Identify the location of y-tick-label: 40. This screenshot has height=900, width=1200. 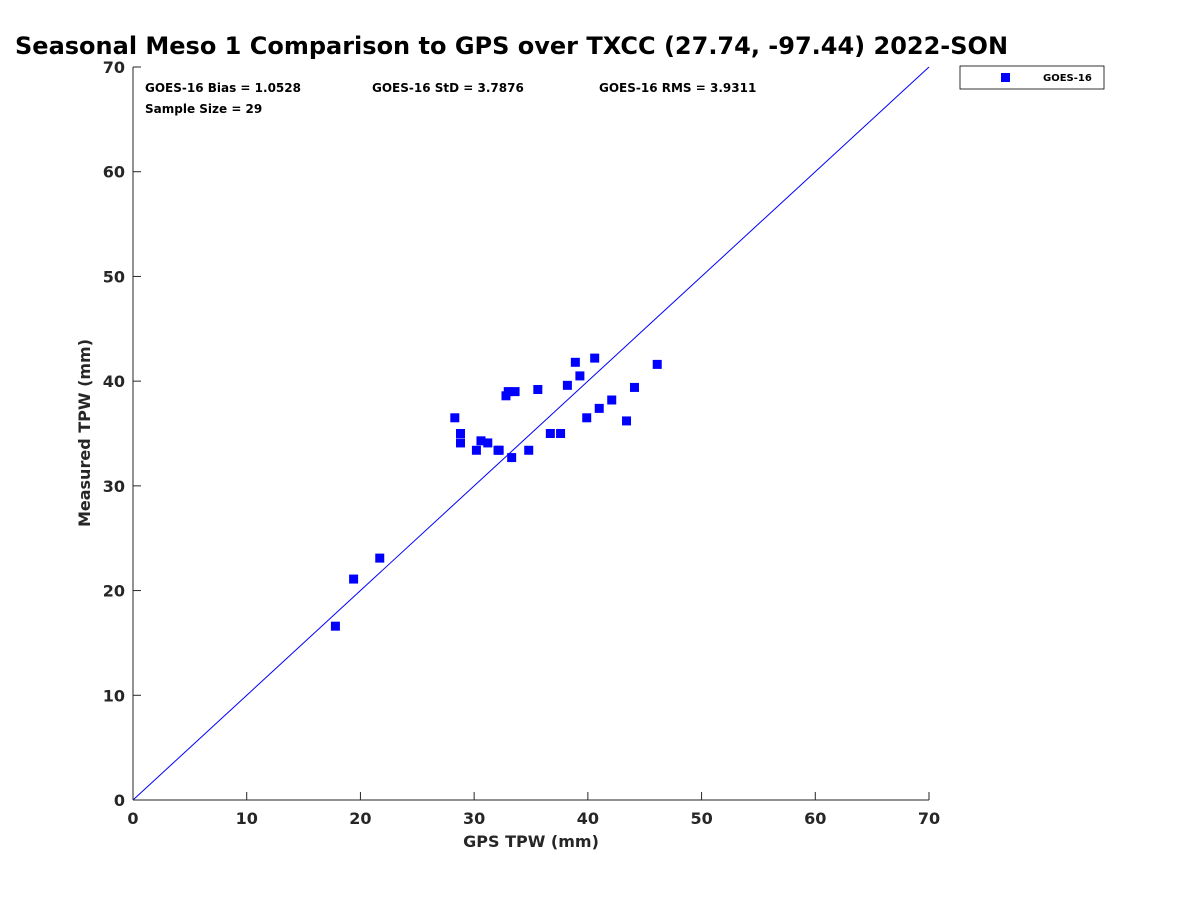
(114, 381).